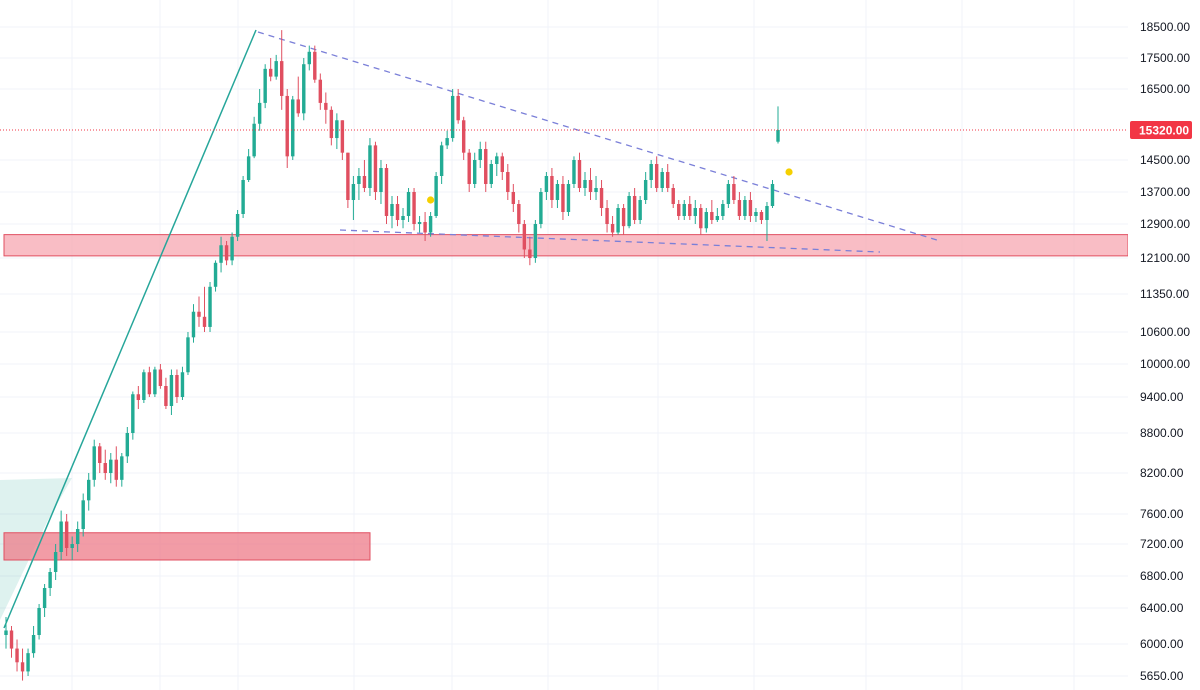 This screenshot has width=1200, height=690. I want to click on resistance-zone-upper, so click(565, 245).